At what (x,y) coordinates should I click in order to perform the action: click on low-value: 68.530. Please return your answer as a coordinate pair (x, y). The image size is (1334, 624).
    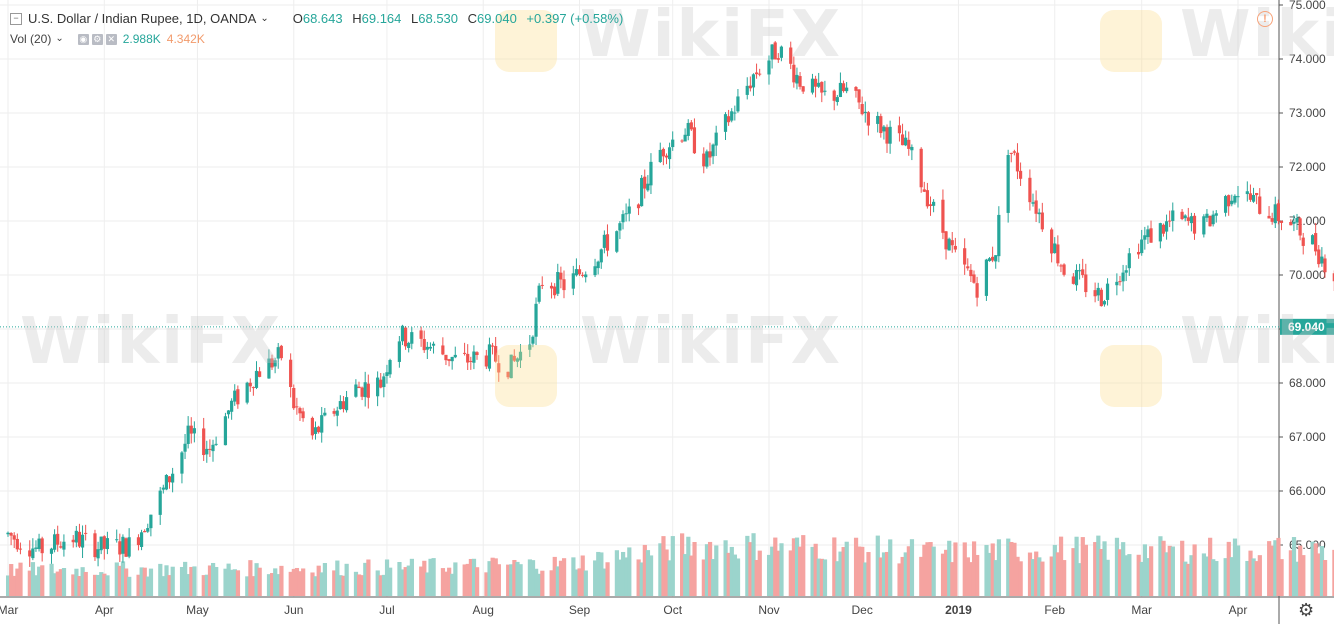
    Looking at the image, I should click on (438, 18).